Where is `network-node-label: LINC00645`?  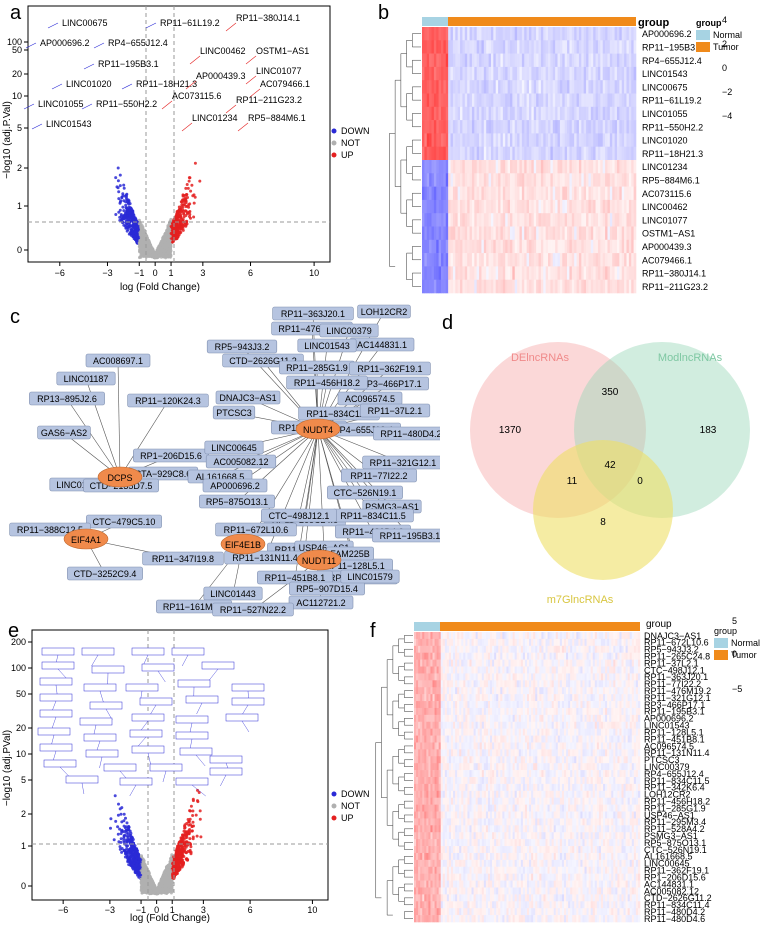
network-node-label: LINC00645 is located at coordinates (234, 448).